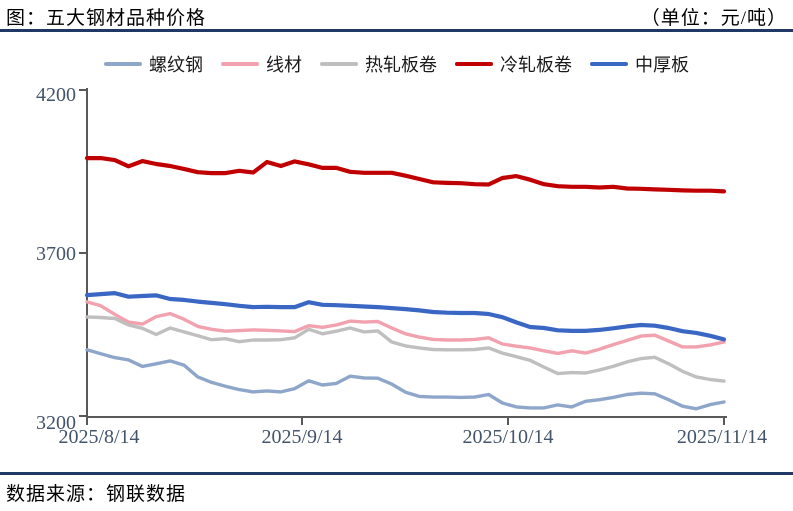  I want to click on legend-label: 热轧板卷, so click(401, 65).